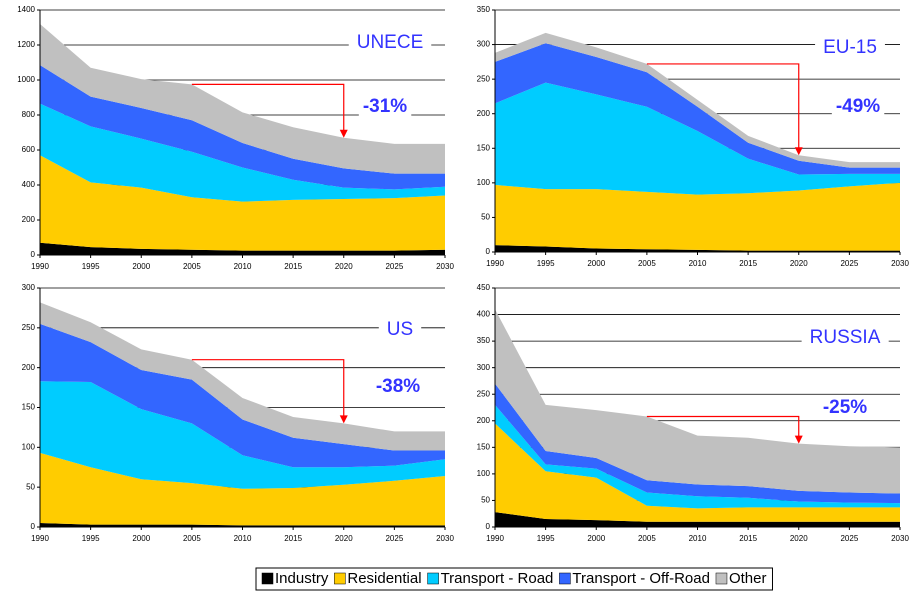 The height and width of the screenshot is (595, 911). I want to click on y-tick-label: 450, so click(484, 287).